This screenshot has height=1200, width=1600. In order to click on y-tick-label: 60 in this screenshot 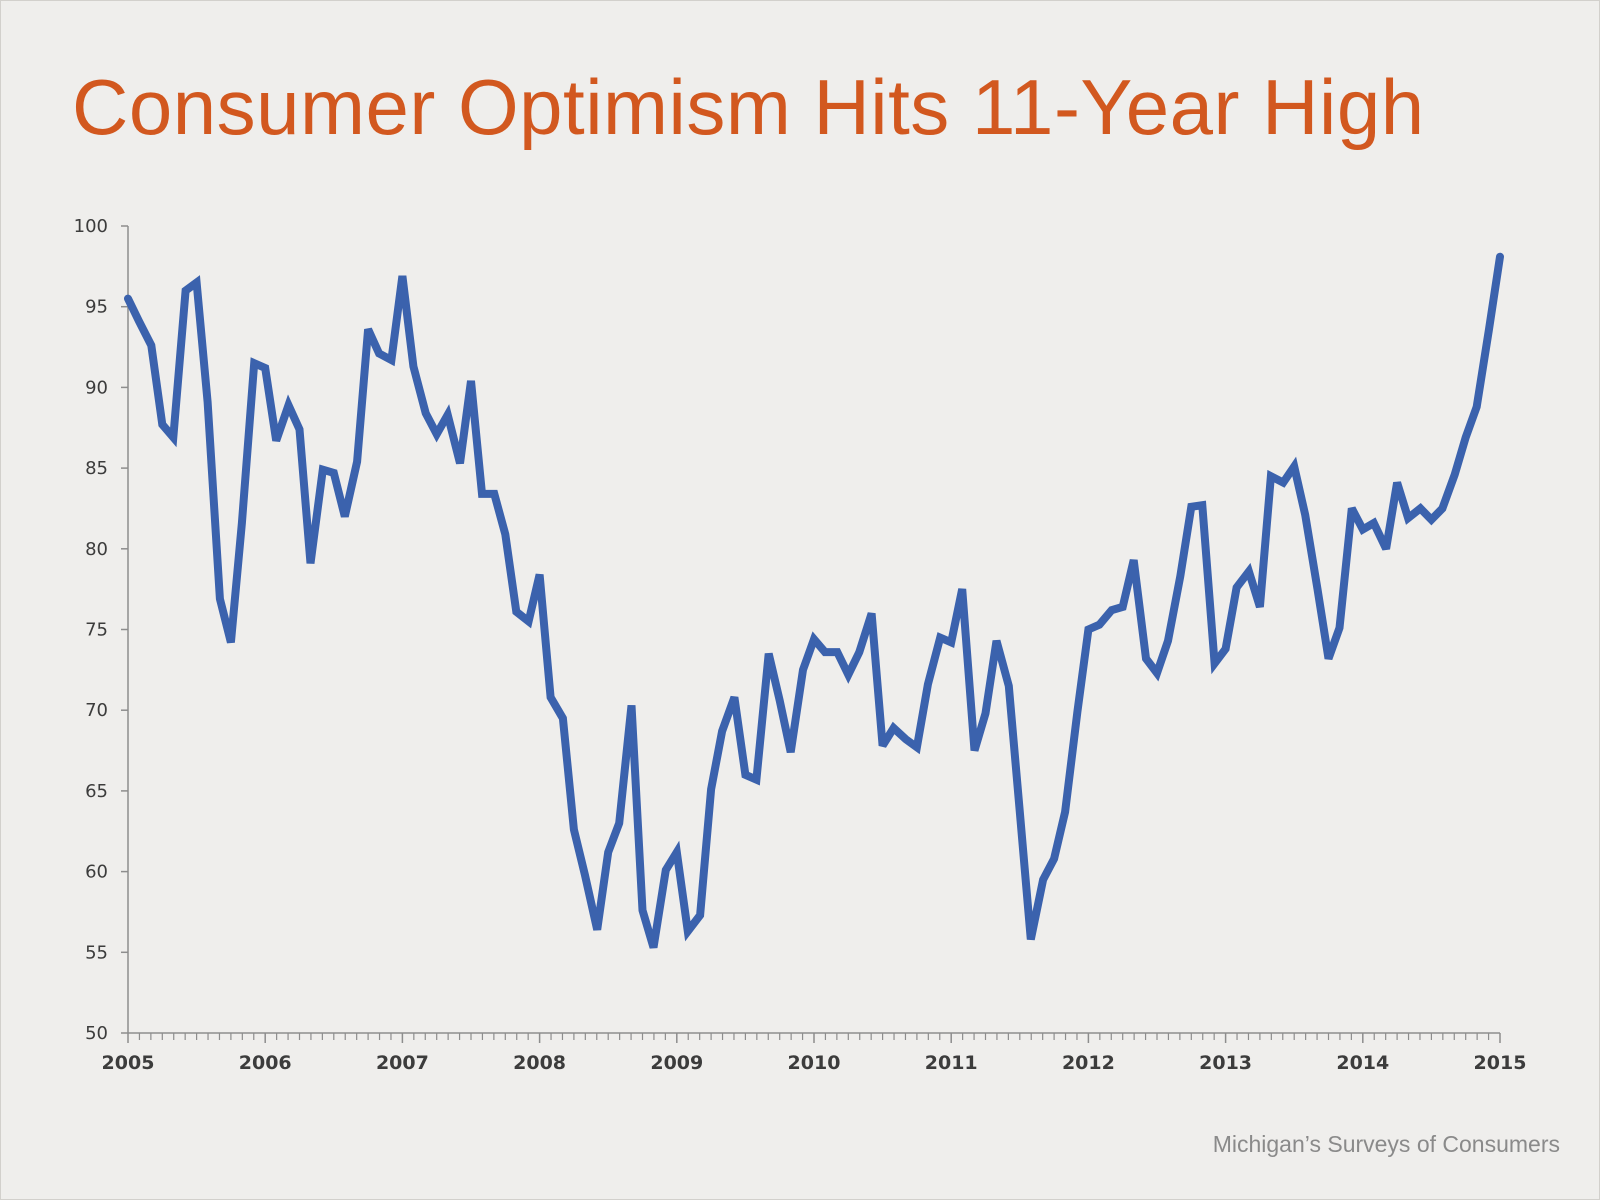, I will do `click(96, 872)`.